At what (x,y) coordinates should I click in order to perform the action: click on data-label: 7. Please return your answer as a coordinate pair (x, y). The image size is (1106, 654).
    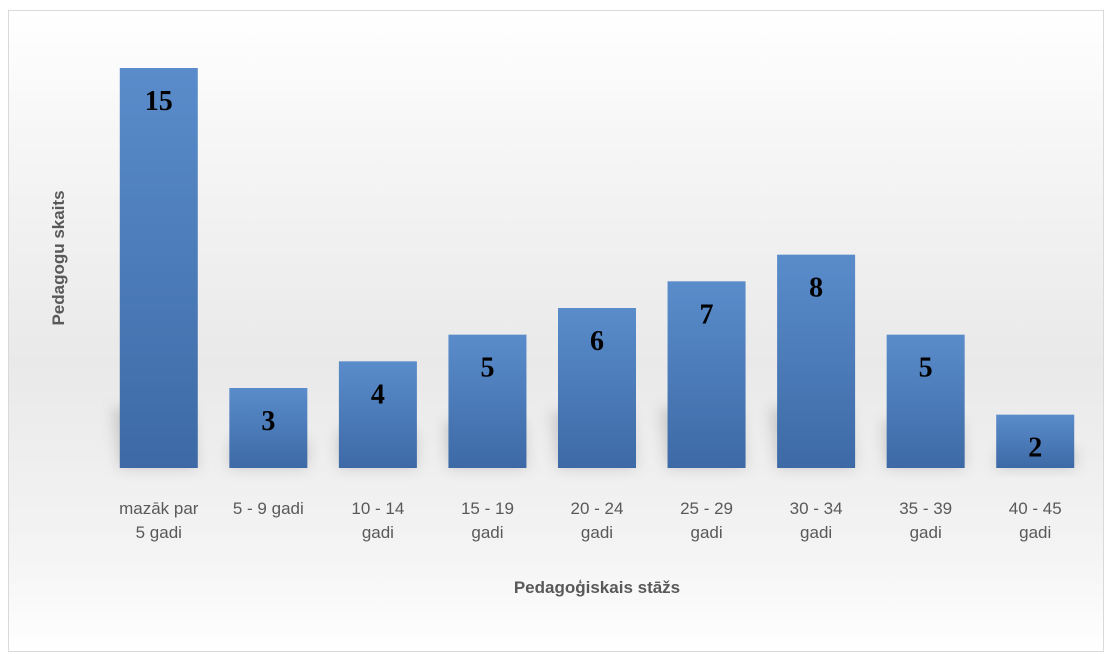
    Looking at the image, I should click on (707, 314).